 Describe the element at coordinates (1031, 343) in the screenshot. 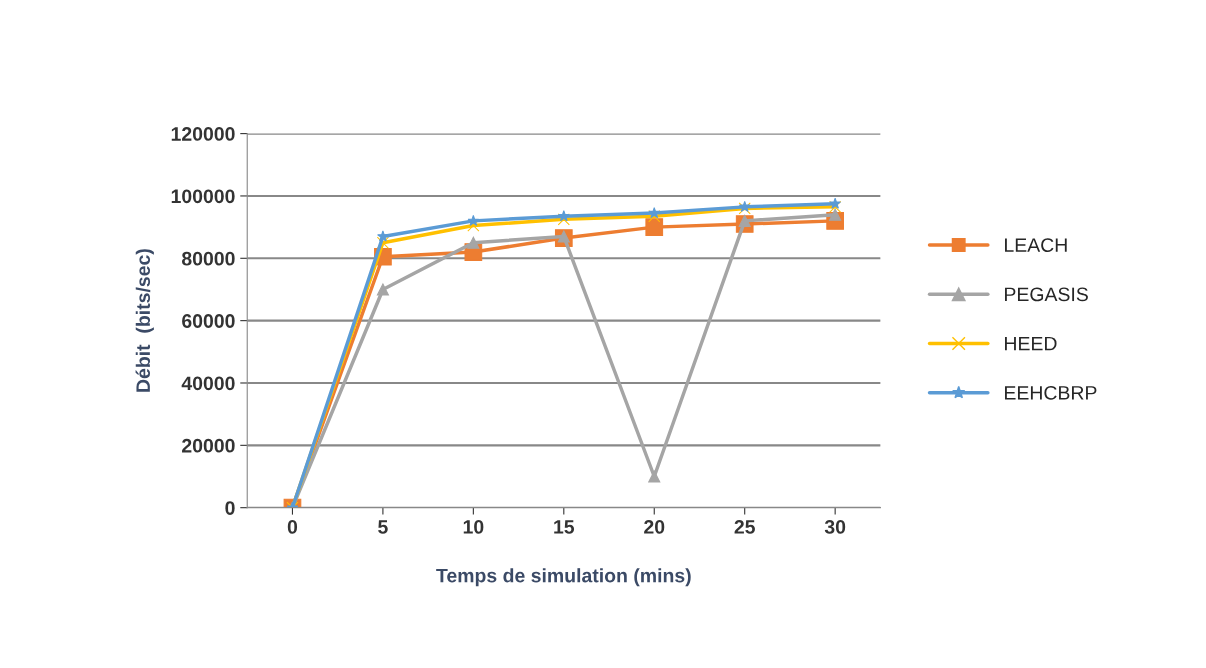

I see `legend-label: HEED` at that location.